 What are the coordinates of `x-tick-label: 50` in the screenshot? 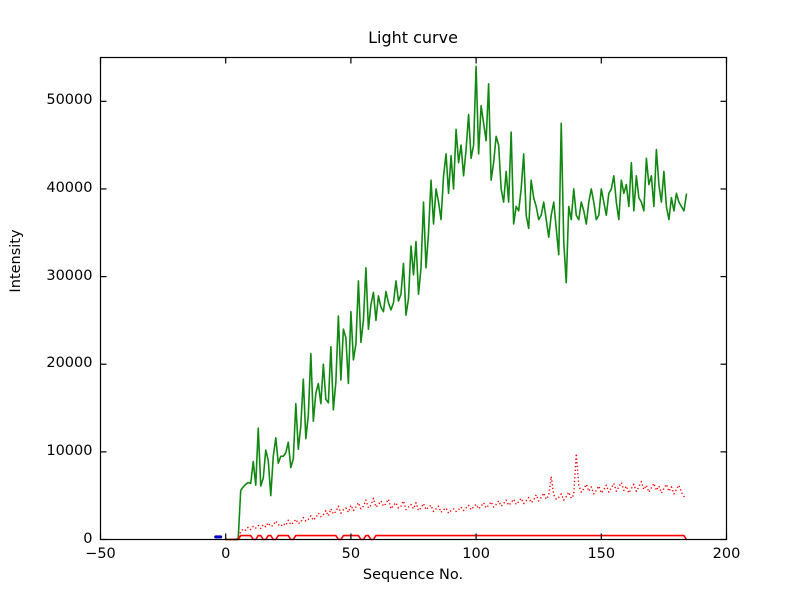 It's located at (351, 553).